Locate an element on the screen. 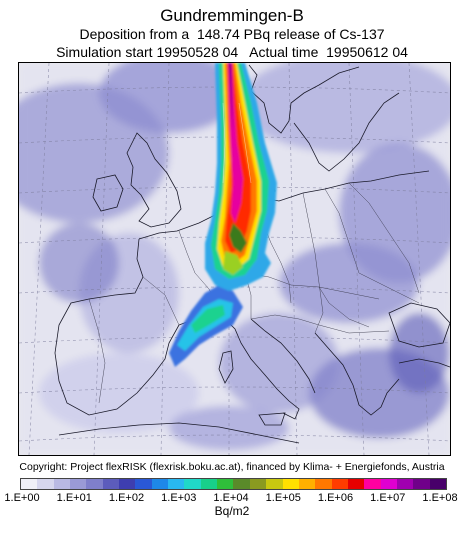 This screenshot has height=536, width=464. colorbar-tick-label: 1.E+08 is located at coordinates (440, 498).